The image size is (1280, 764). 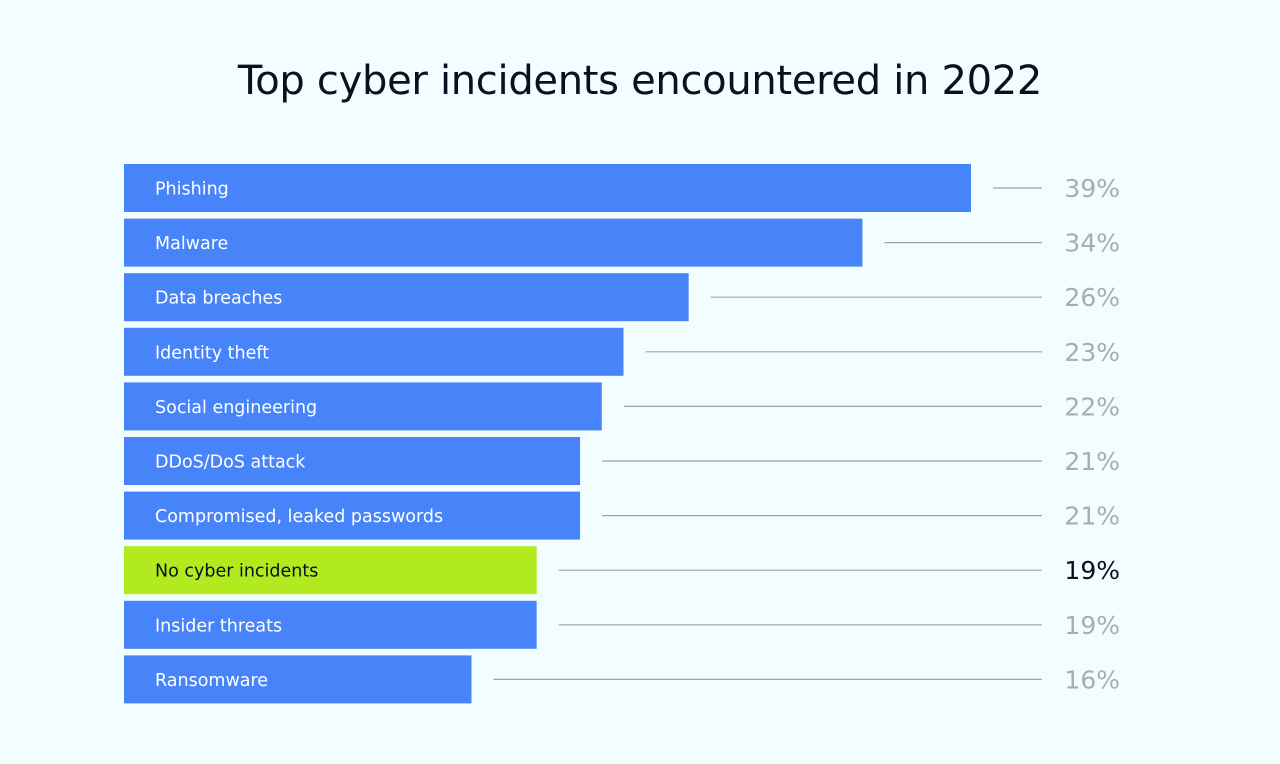 I want to click on bar-phishing, so click(x=547, y=188).